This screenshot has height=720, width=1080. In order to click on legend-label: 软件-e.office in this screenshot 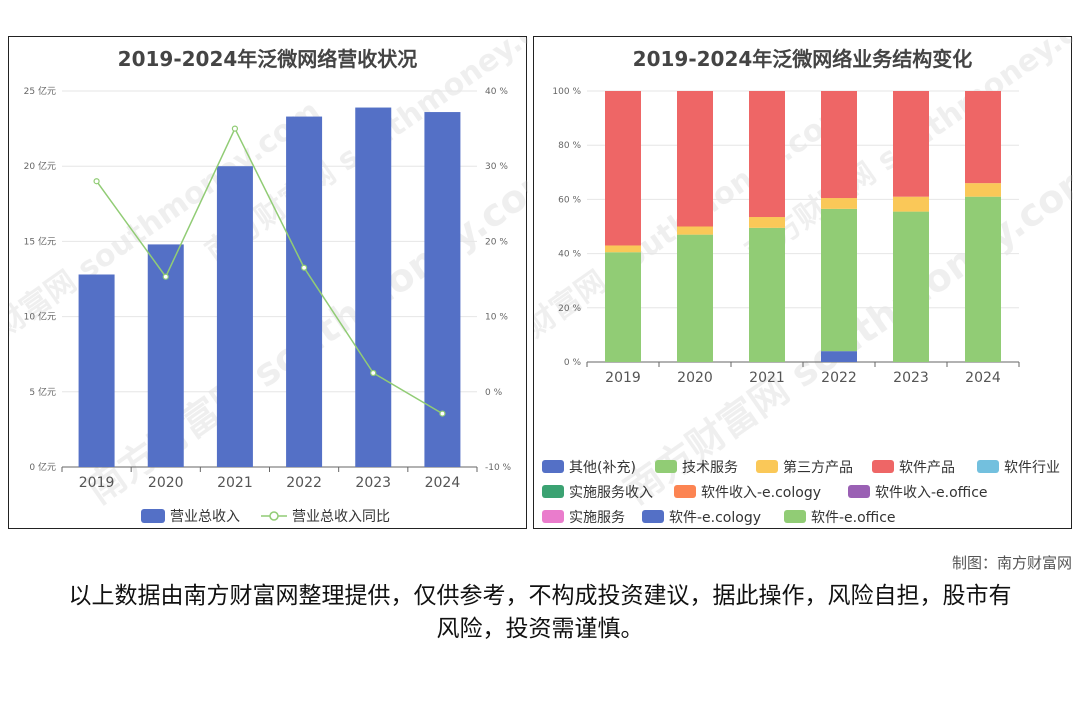, I will do `click(853, 518)`.